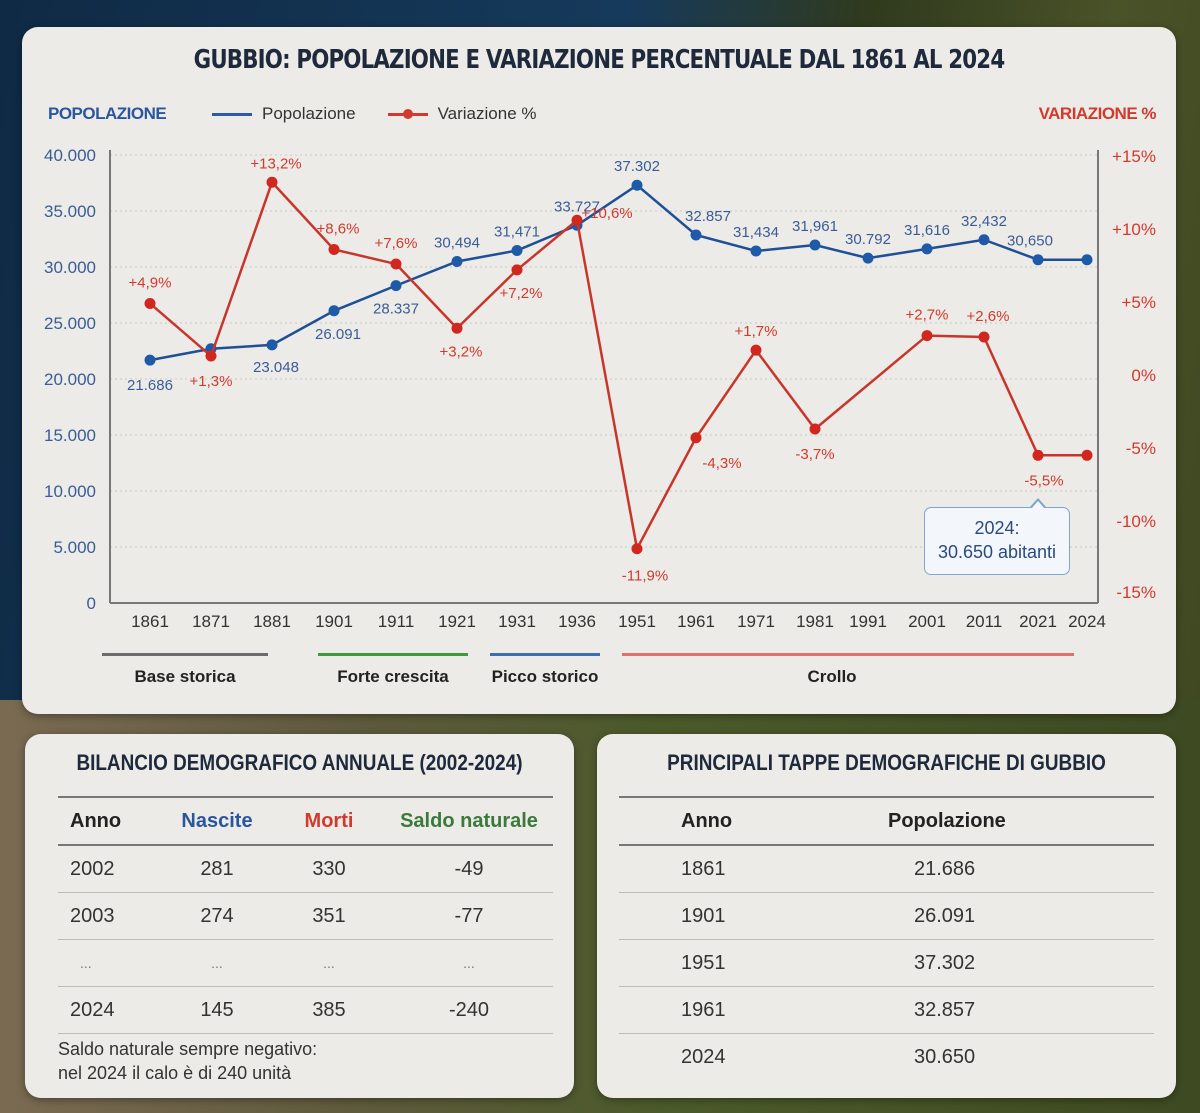 The height and width of the screenshot is (1113, 1200). What do you see at coordinates (927, 315) in the screenshot?
I see `variation-data-label: +2,7%` at bounding box center [927, 315].